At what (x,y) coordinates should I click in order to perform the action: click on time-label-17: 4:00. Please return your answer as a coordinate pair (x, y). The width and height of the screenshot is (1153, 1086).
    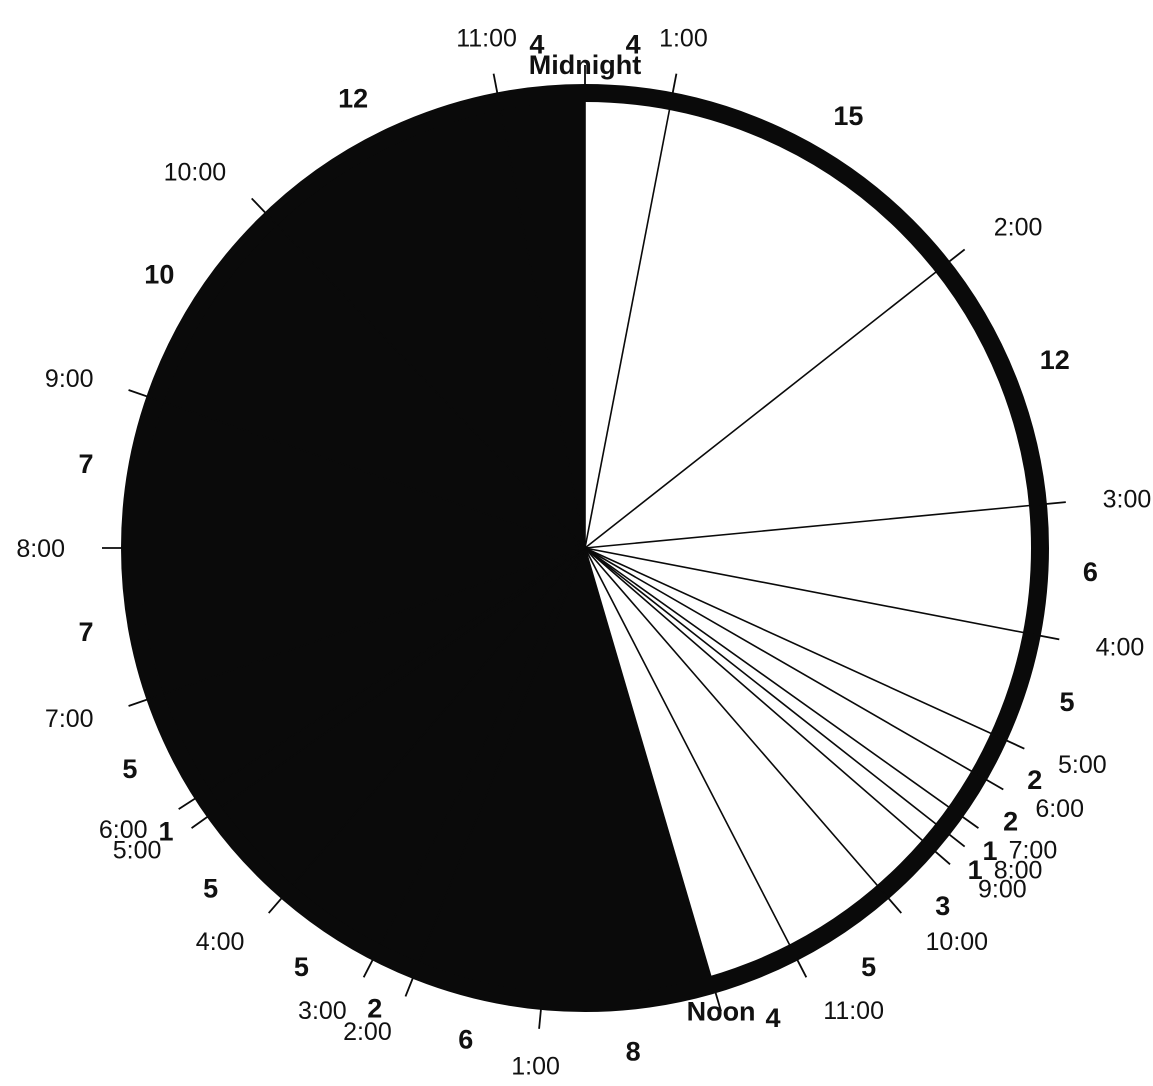
    Looking at the image, I should click on (220, 942).